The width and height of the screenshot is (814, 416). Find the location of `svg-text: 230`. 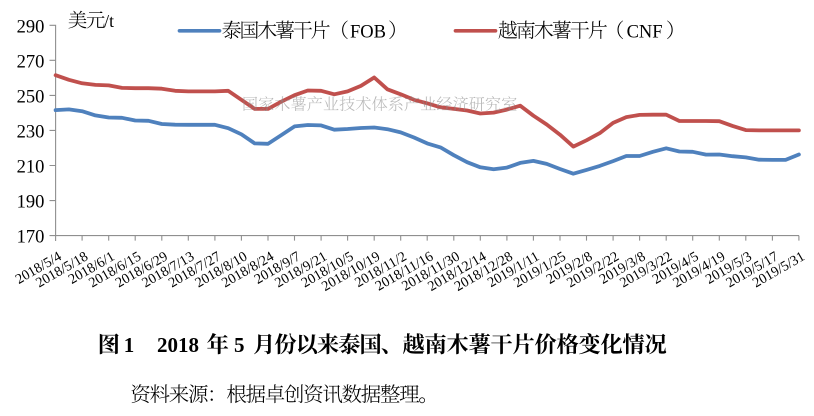

svg-text: 230 is located at coordinates (31, 132).